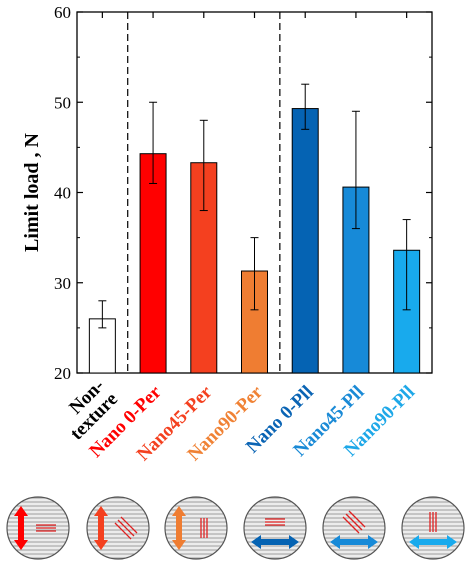 Image resolution: width=474 pixels, height=572 pixels. What do you see at coordinates (62, 12) in the screenshot?
I see `y-tick-label: 60` at bounding box center [62, 12].